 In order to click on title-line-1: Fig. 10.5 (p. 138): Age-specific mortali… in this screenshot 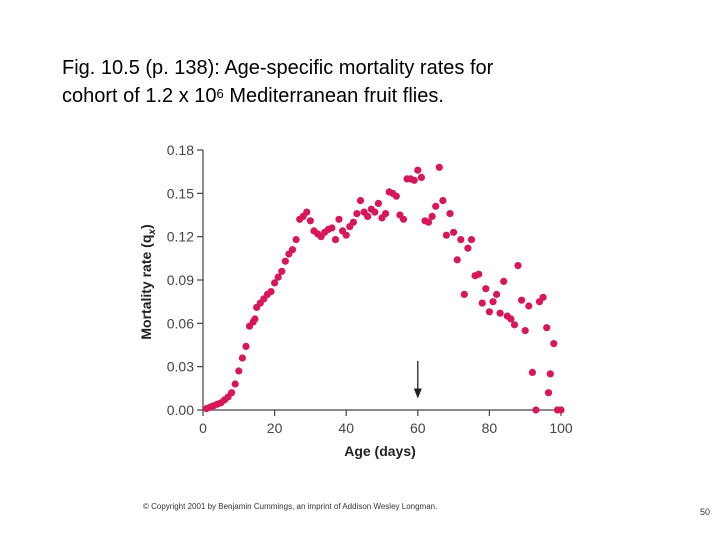, I will do `click(278, 68)`.